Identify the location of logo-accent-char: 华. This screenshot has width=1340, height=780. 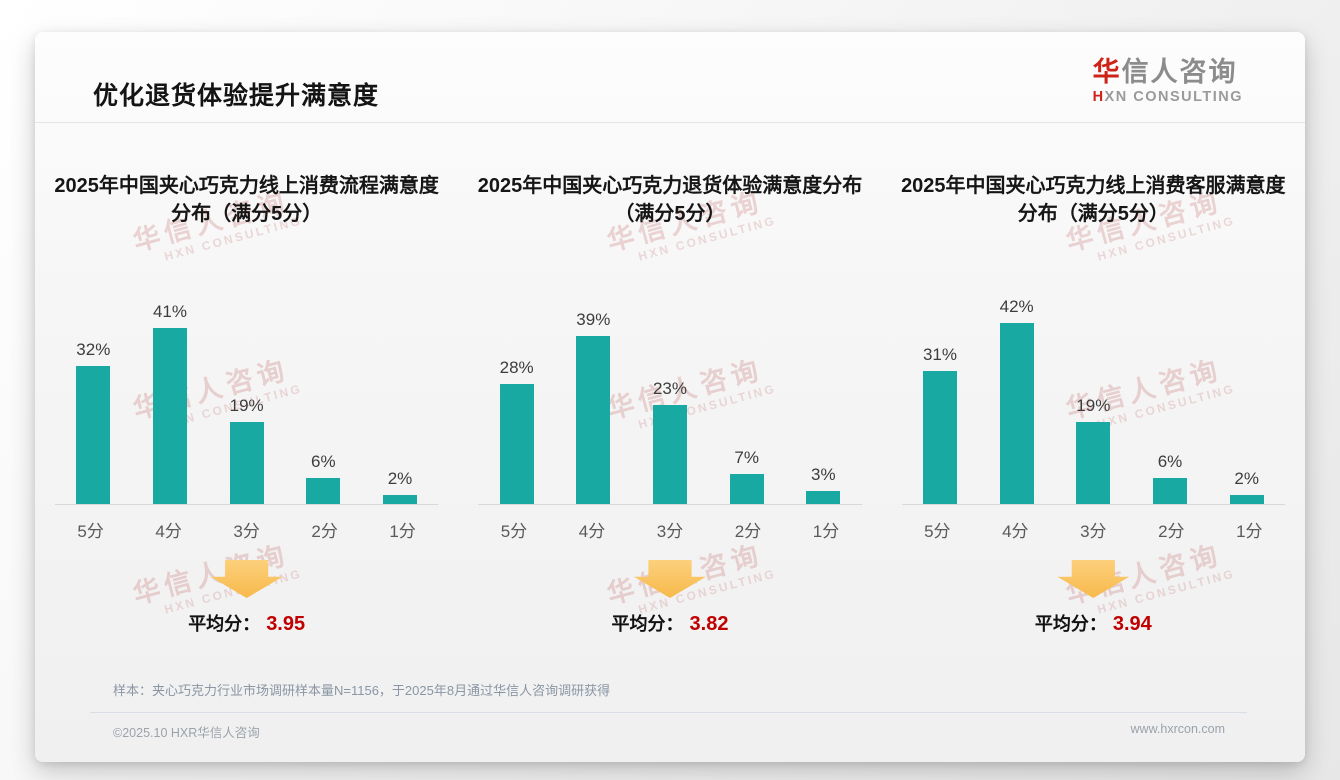
(1107, 72).